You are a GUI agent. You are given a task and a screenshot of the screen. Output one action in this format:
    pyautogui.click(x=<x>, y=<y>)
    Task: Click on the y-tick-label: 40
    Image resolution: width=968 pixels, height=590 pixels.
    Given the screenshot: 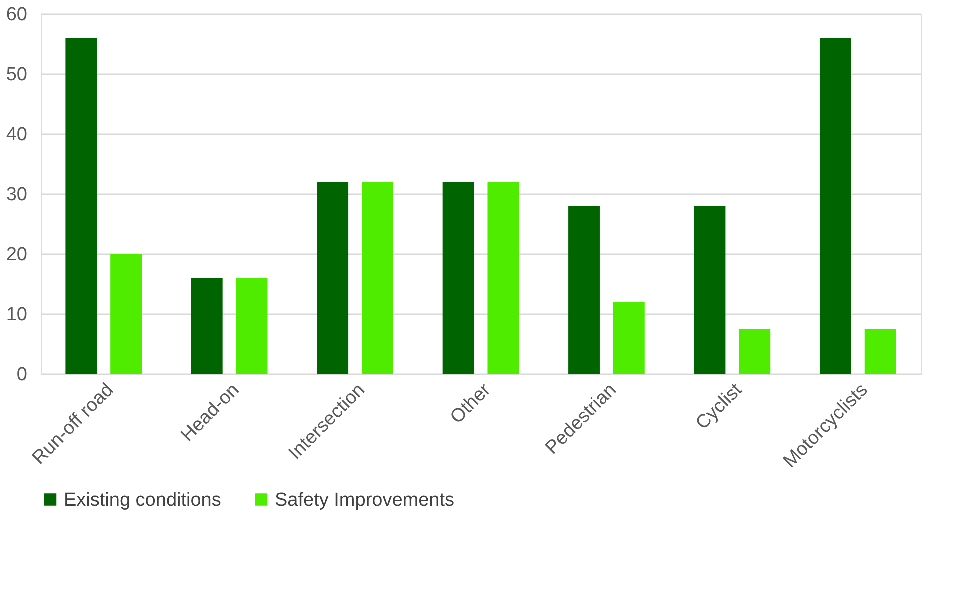 What is the action you would take?
    pyautogui.click(x=17, y=135)
    